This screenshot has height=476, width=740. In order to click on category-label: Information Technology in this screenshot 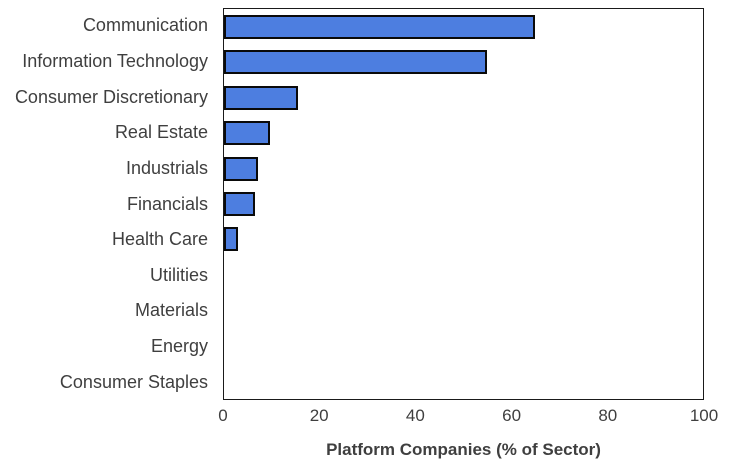, I will do `click(115, 60)`.